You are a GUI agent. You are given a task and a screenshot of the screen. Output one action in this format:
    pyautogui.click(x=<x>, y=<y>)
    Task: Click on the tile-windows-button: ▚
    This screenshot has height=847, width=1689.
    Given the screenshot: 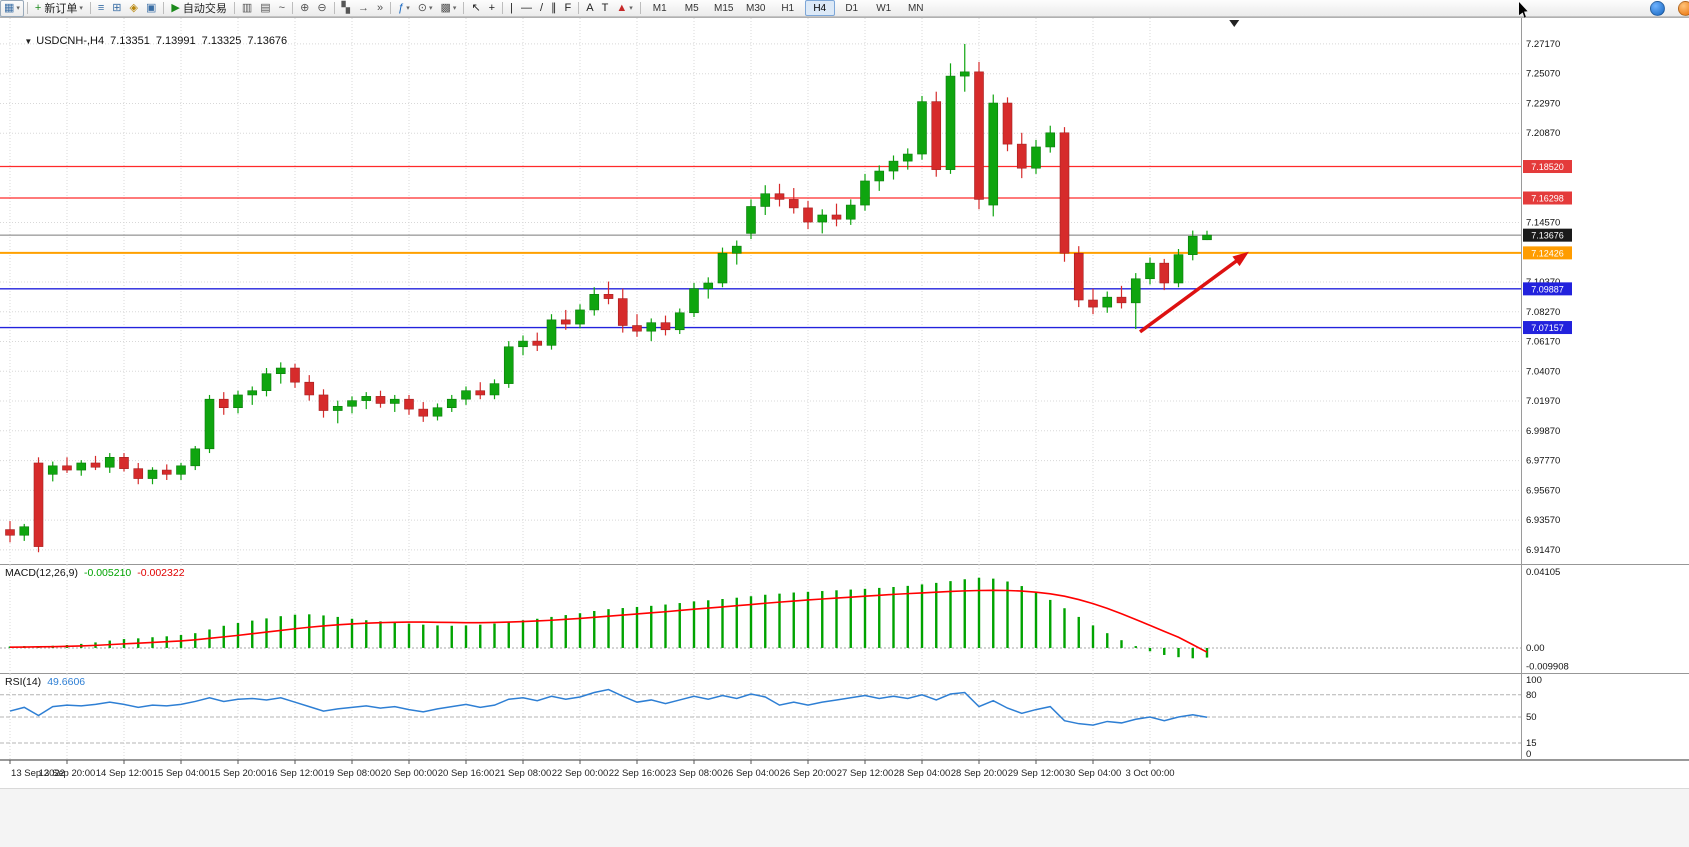 What is the action you would take?
    pyautogui.click(x=346, y=8)
    